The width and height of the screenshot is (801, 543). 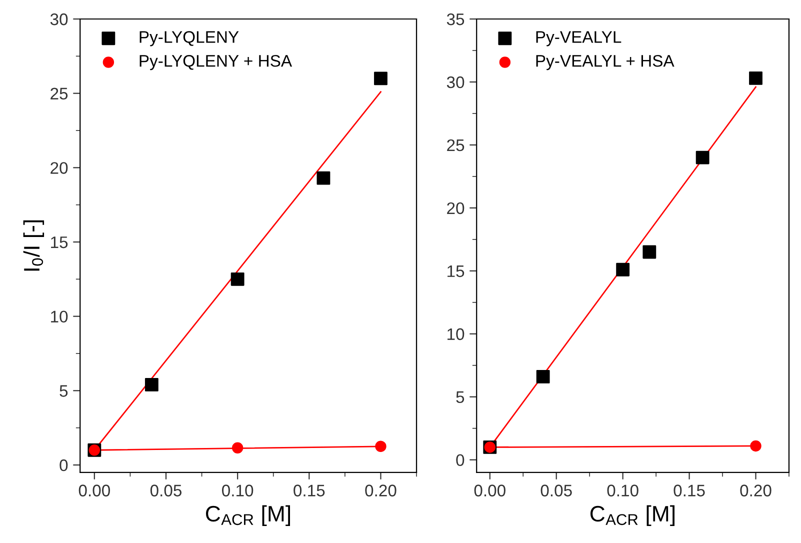 I want to click on legend-label: Py-LYQLENY, so click(x=189, y=38).